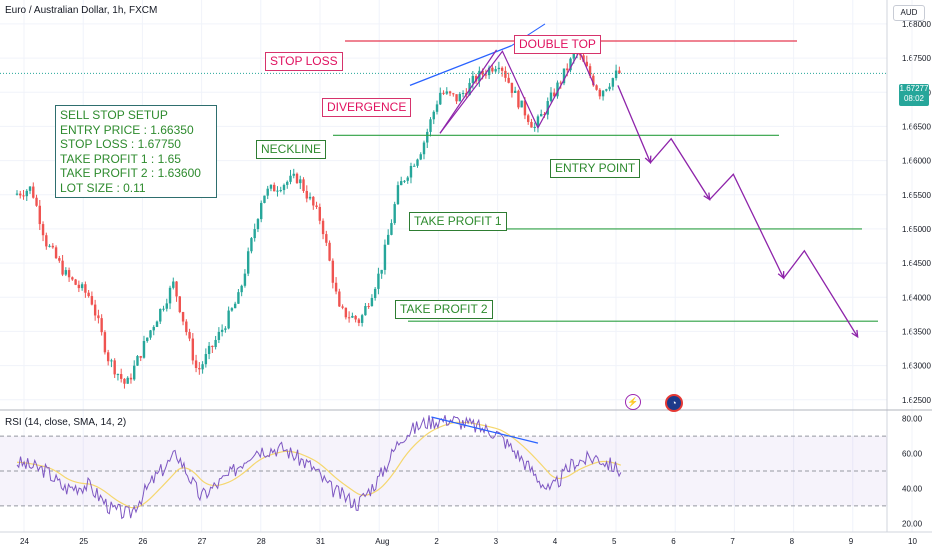 The width and height of the screenshot is (932, 555). What do you see at coordinates (81, 10) in the screenshot?
I see `chart-title: Euro / Australian Dollar, 1h, FXCM` at bounding box center [81, 10].